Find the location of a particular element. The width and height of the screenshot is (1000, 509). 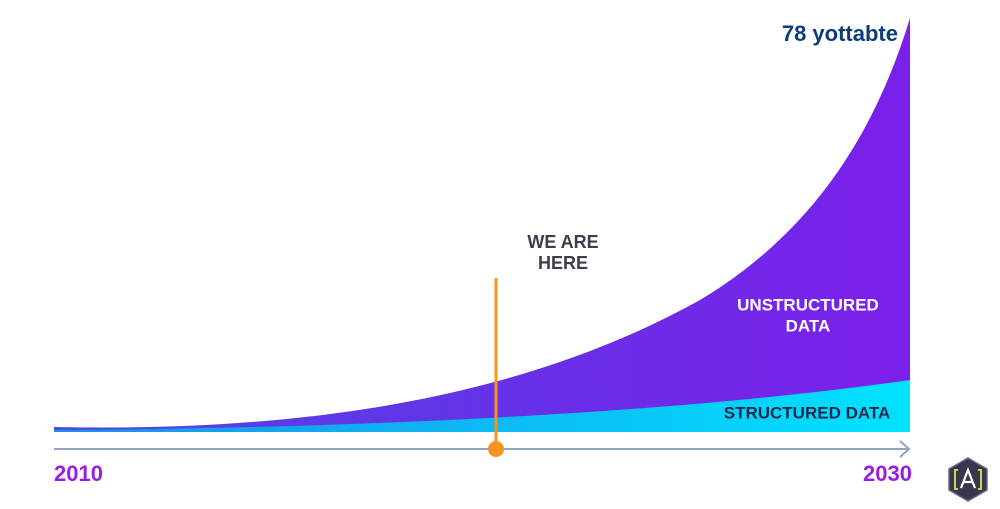

axis-end: 2030 is located at coordinates (887, 473).